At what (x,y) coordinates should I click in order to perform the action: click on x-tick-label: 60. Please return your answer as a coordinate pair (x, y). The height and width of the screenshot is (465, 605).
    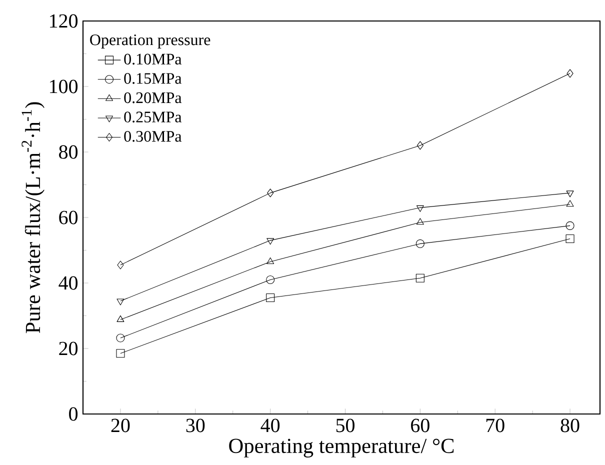
    Looking at the image, I should click on (420, 425).